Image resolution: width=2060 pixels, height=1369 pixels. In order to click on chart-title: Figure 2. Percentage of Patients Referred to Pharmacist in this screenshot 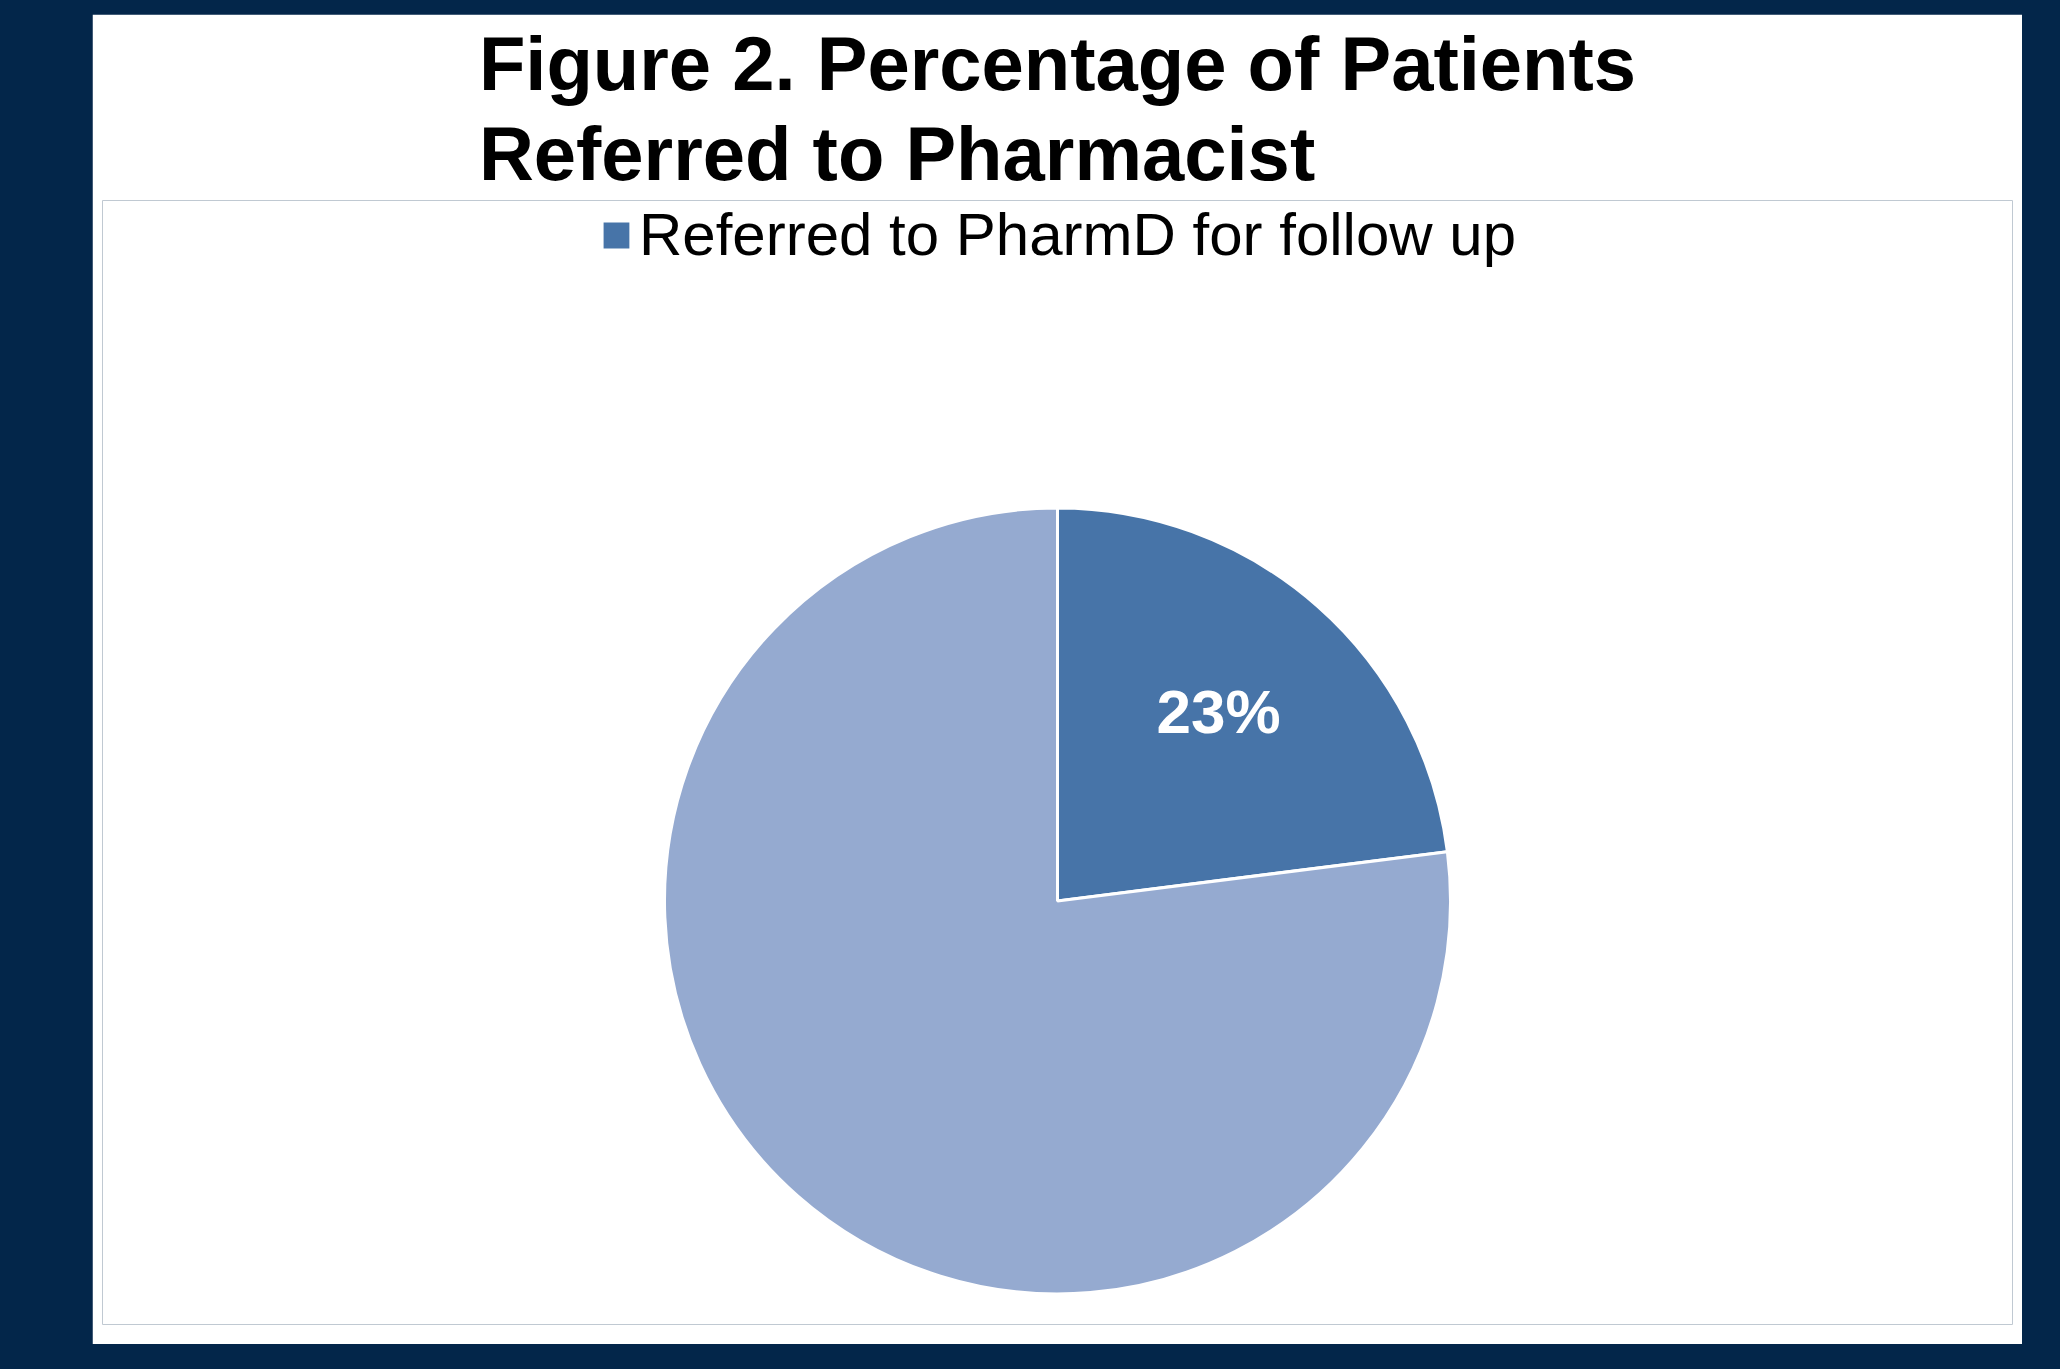, I will do `click(1057, 108)`.